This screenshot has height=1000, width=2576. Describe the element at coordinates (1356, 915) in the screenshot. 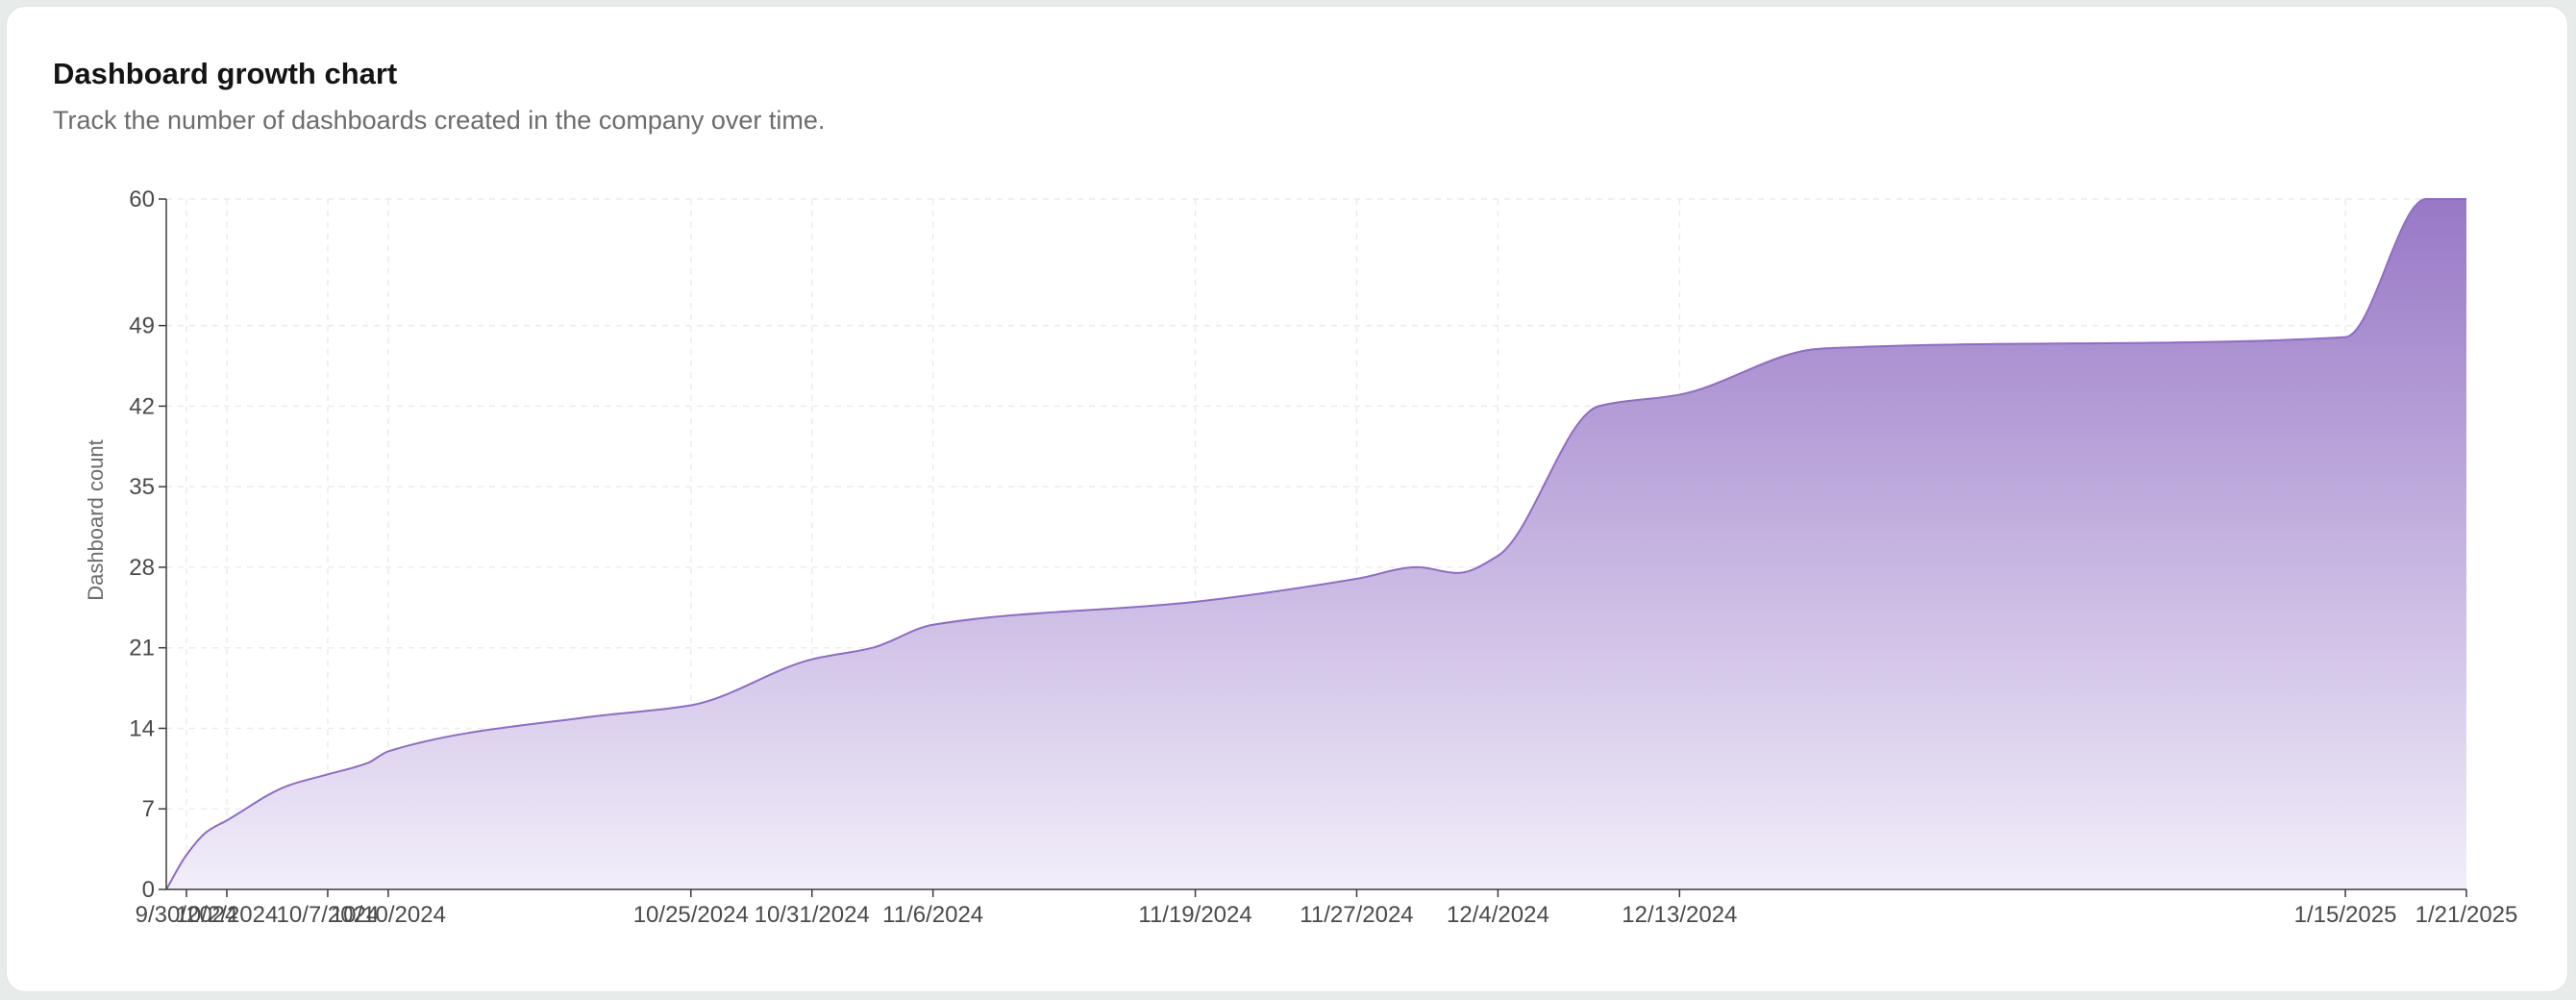

I see `x-tick-label: 11/27/2024` at that location.